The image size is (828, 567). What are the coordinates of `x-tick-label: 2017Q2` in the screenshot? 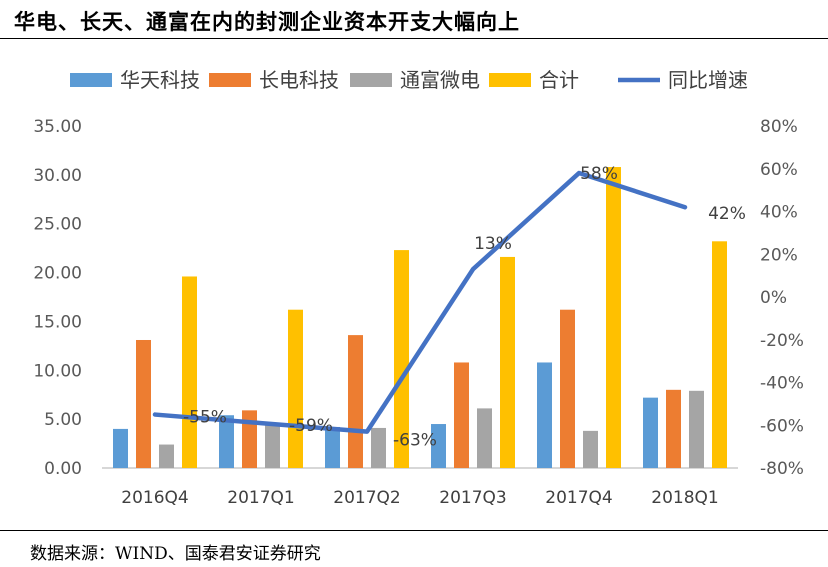 It's located at (366, 498).